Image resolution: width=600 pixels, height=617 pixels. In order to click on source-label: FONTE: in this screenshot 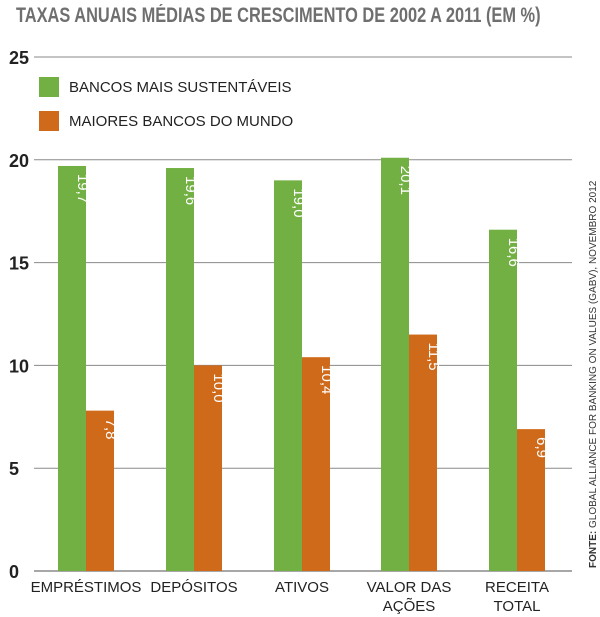, I will do `click(593, 549)`.